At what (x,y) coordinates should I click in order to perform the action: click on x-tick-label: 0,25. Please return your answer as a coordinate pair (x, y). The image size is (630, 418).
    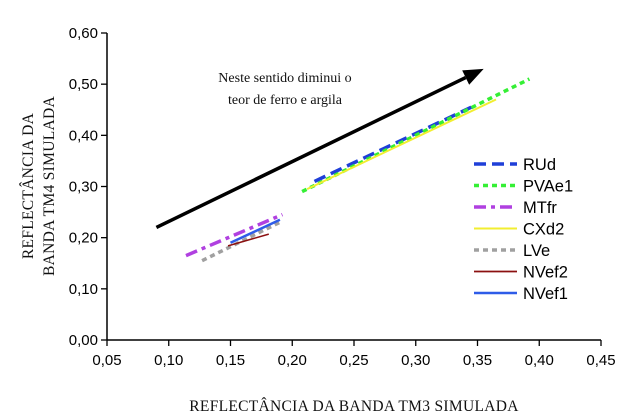
    Looking at the image, I should click on (353, 360).